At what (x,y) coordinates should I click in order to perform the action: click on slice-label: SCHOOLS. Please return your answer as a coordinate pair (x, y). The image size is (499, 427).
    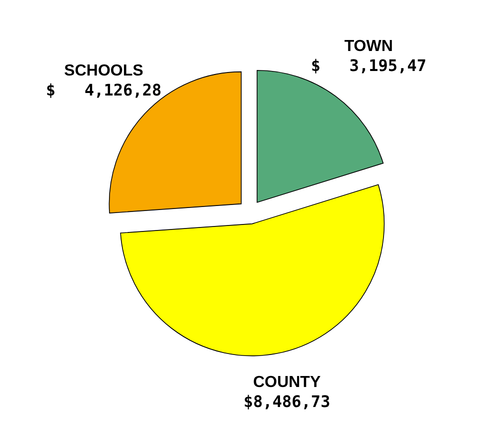
    Looking at the image, I should click on (104, 71).